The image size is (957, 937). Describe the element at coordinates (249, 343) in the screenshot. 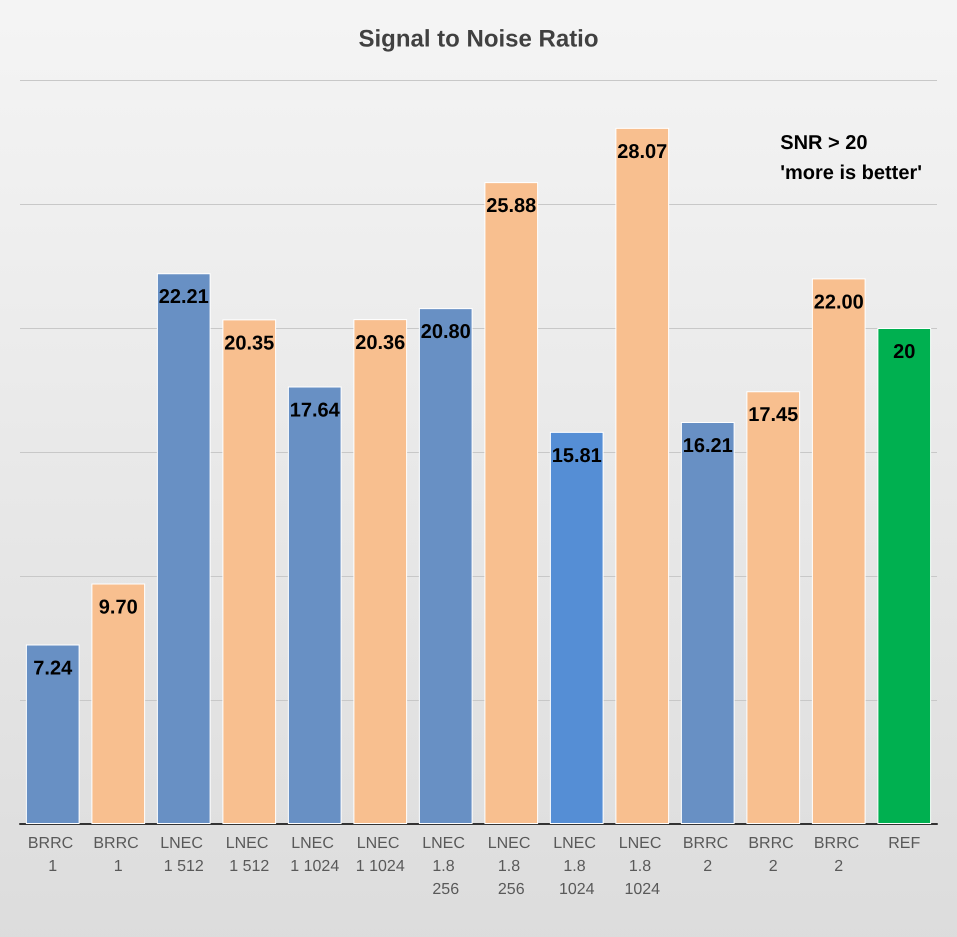

I see `data-label: 20.35` at that location.